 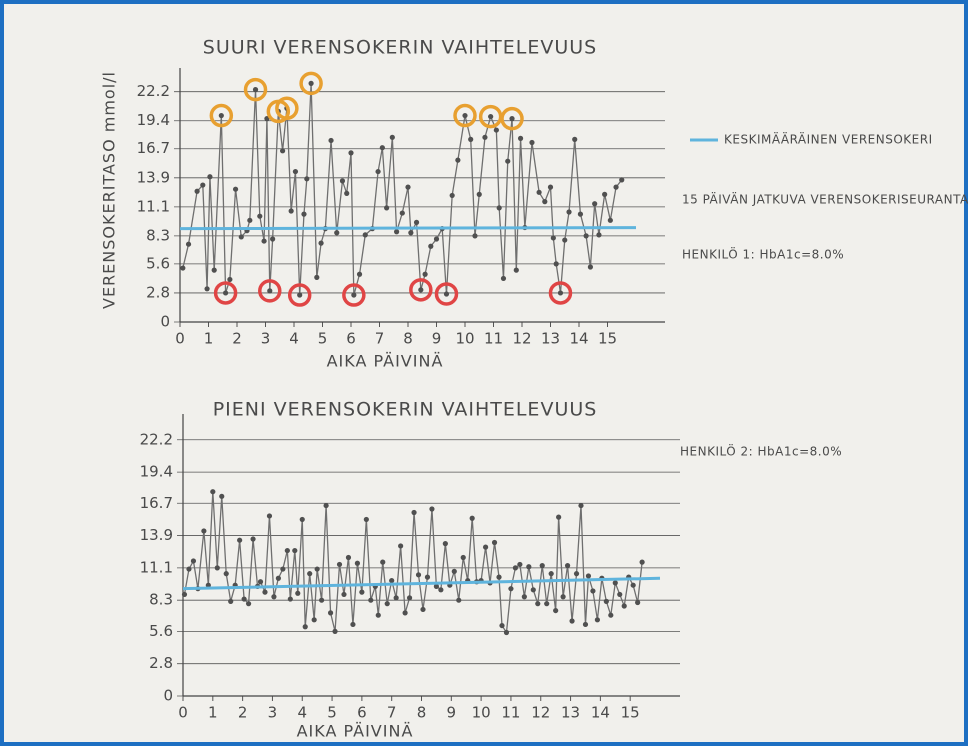 I want to click on y-tick-label: 11.1, so click(x=153, y=206).